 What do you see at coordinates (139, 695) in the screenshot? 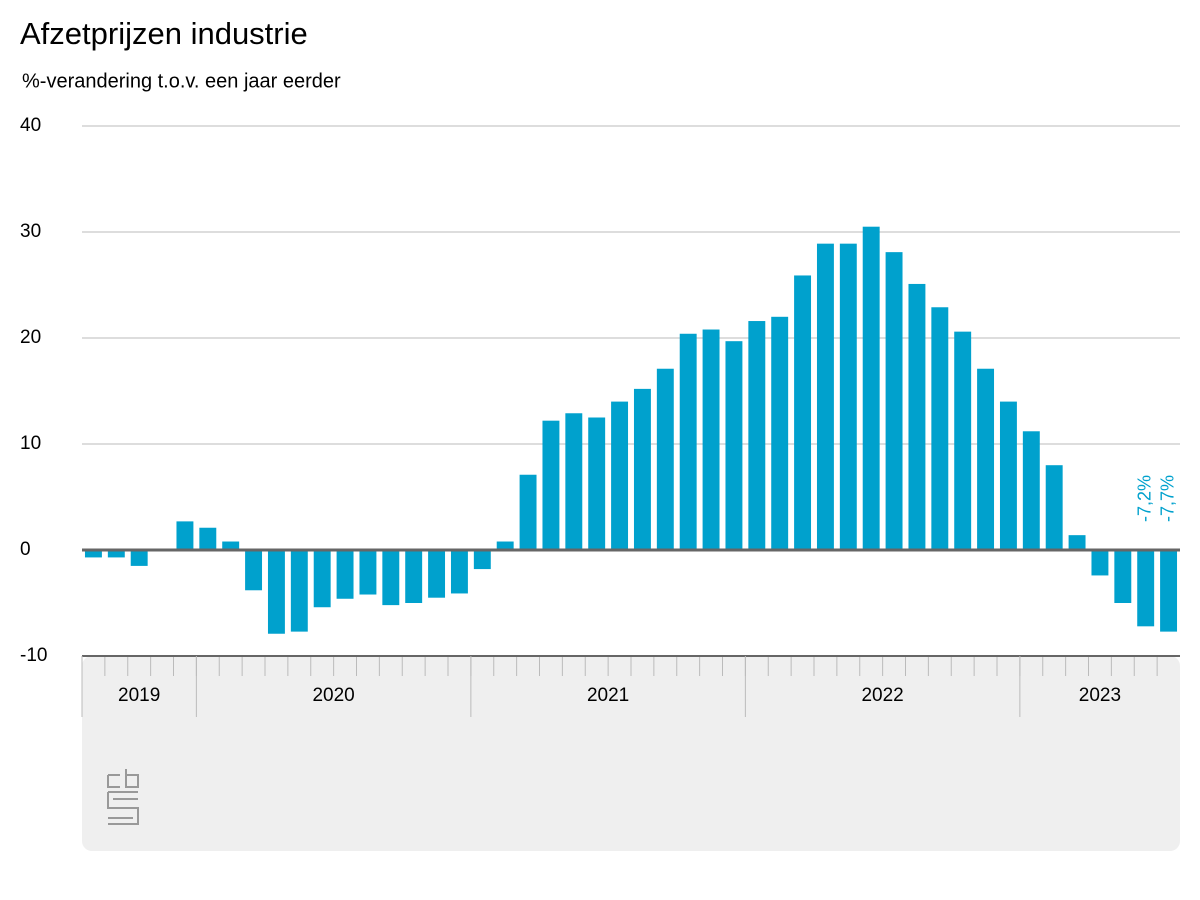
I see `x-group-label: 2019` at bounding box center [139, 695].